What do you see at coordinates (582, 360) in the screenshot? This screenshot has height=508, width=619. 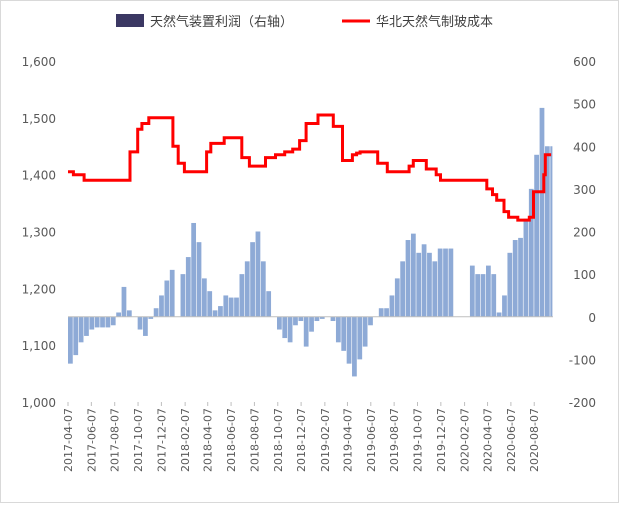 I see `right-axis-tick-label: -100` at bounding box center [582, 360].